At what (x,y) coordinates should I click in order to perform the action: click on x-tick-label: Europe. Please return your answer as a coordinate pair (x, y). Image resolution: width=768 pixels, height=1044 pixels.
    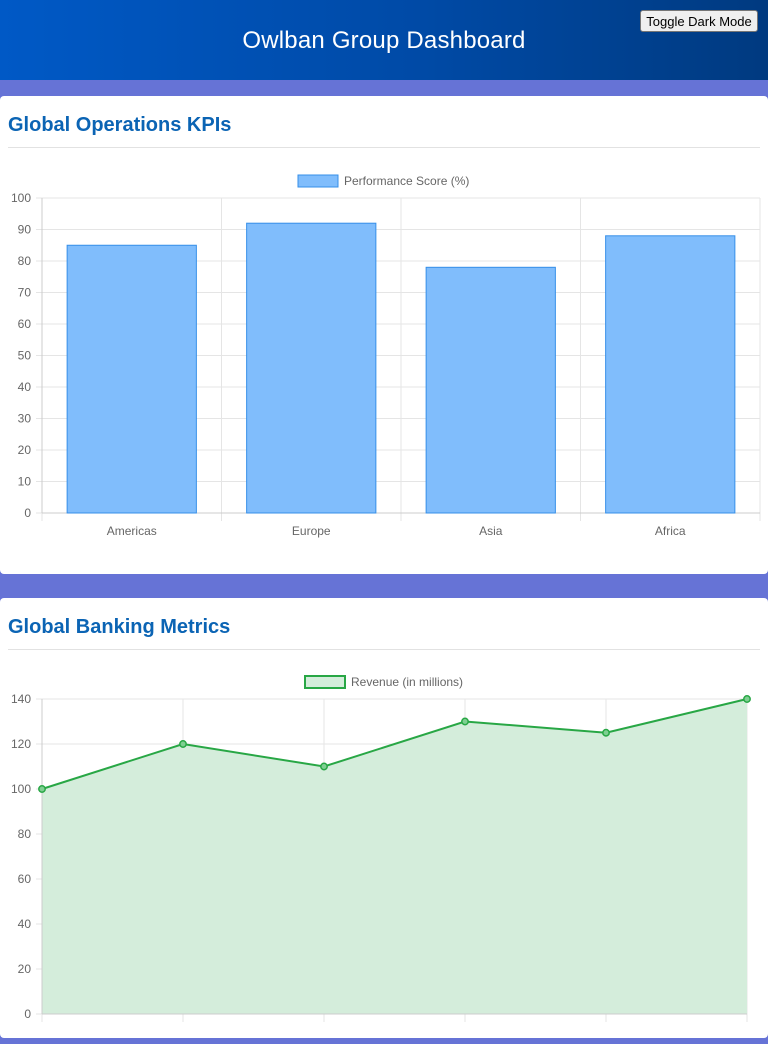
    Looking at the image, I should click on (311, 531).